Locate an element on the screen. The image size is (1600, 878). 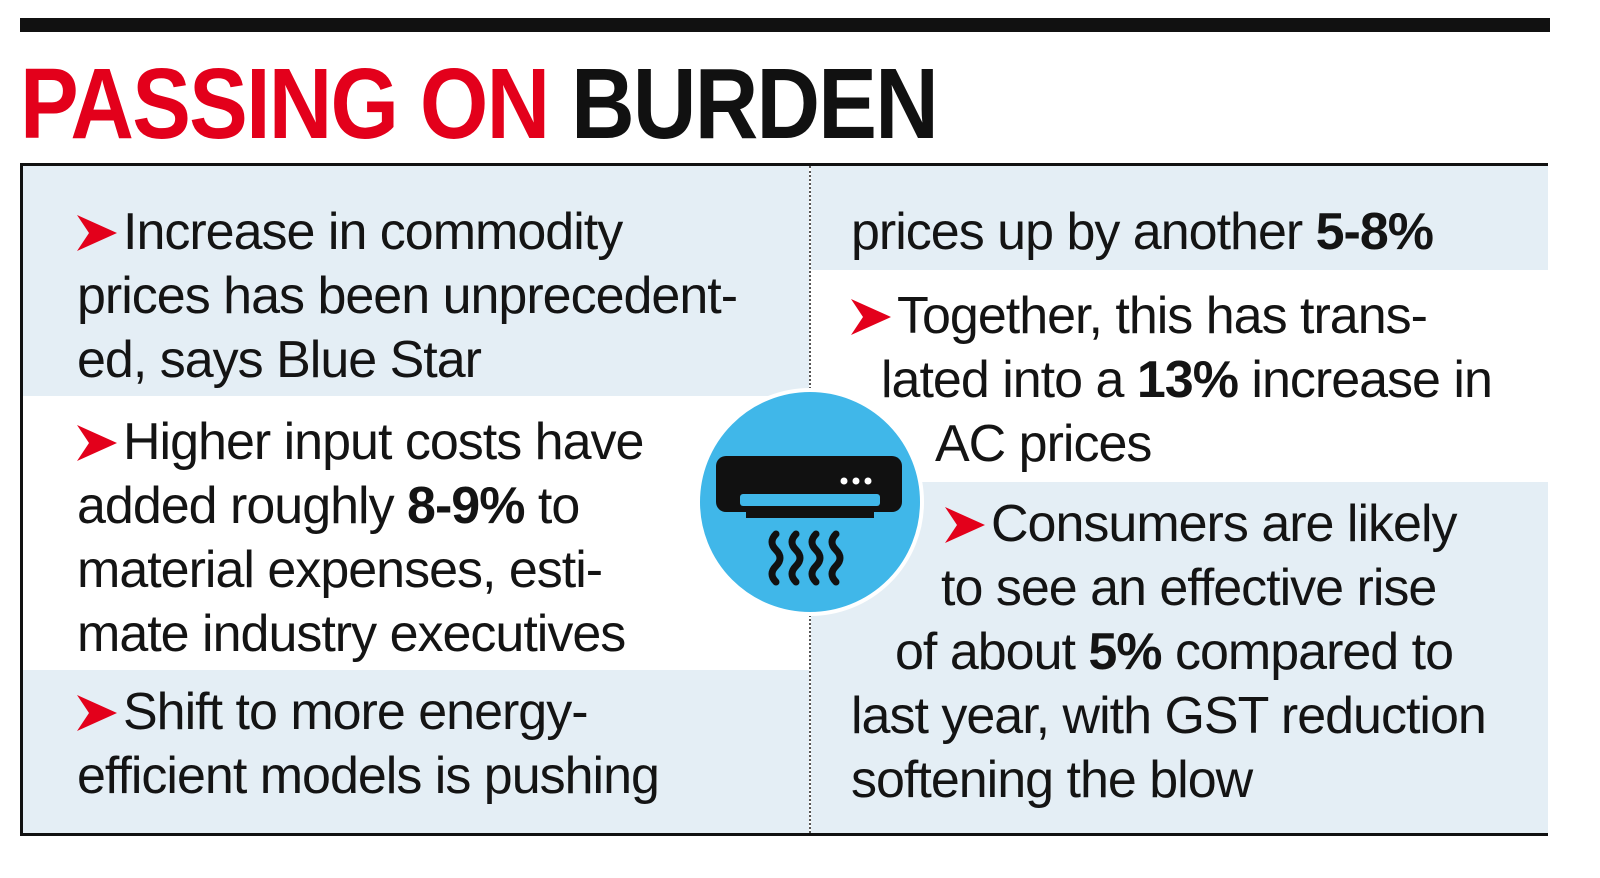
bullet-text: added roughly is located at coordinates (242, 506).